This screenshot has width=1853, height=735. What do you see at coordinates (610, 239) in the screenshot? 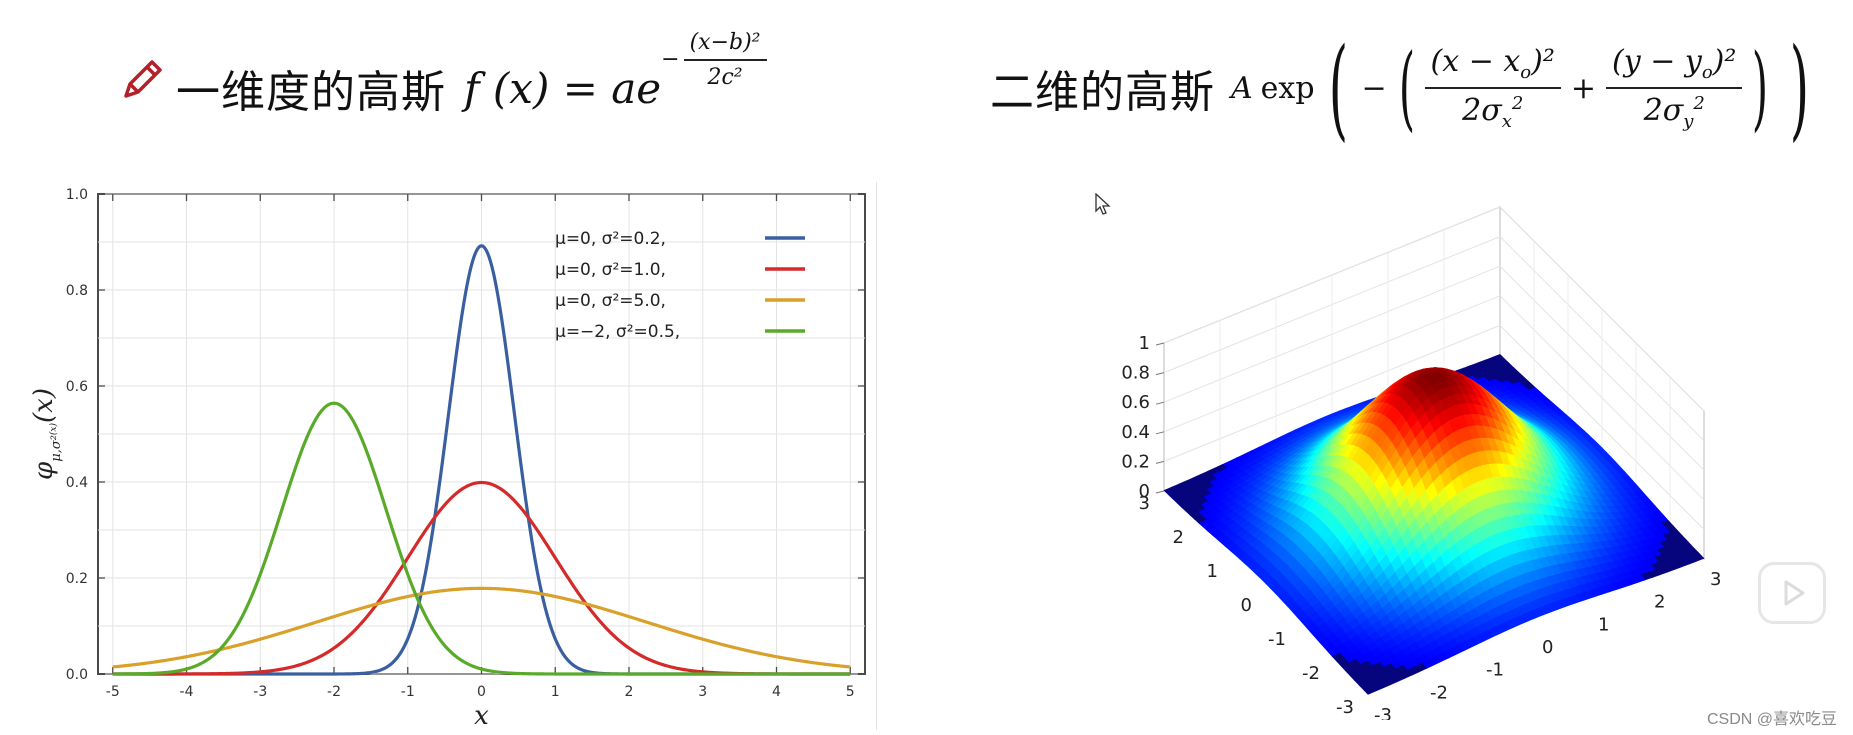
I see `legend-label: μ=0, σ²=0.2,` at bounding box center [610, 239].